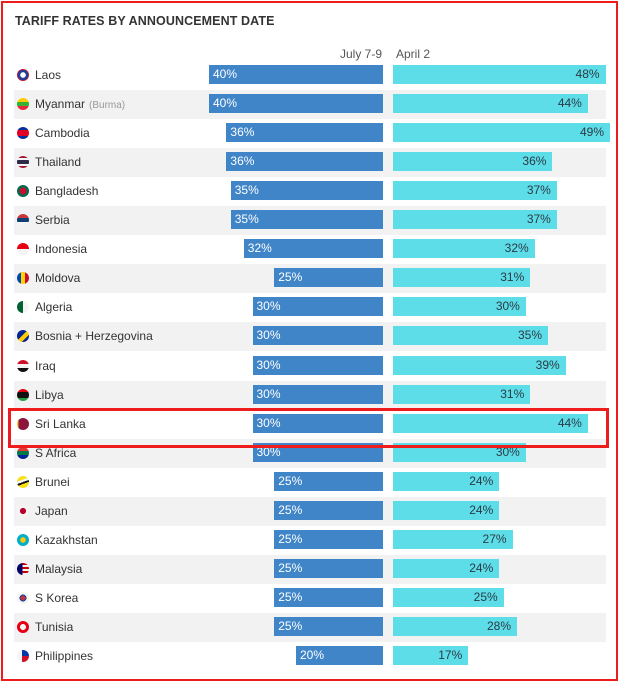  Describe the element at coordinates (296, 74) in the screenshot. I see `bar-july-laos: 40%` at that location.